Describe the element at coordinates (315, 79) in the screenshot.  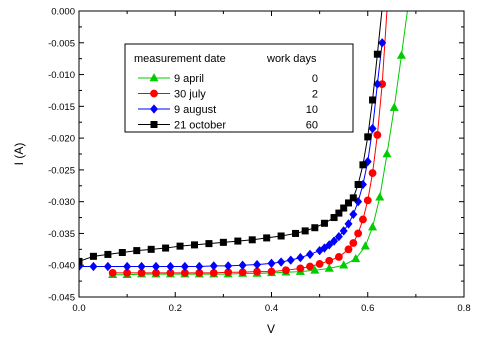
I see `legend-series-days: 0` at that location.